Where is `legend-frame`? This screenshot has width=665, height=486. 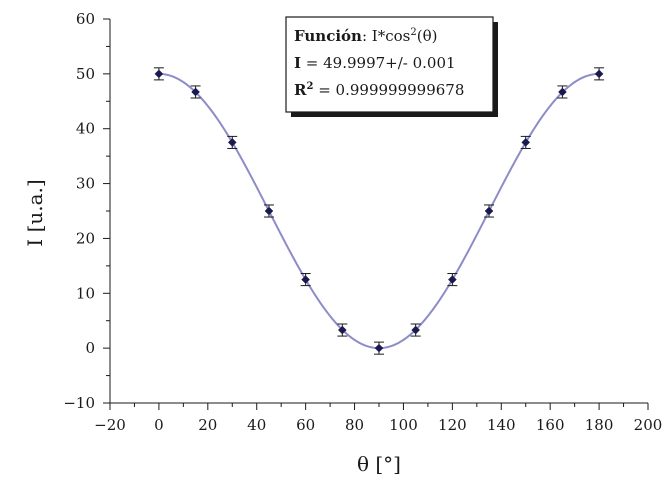 legend-frame is located at coordinates (389, 64).